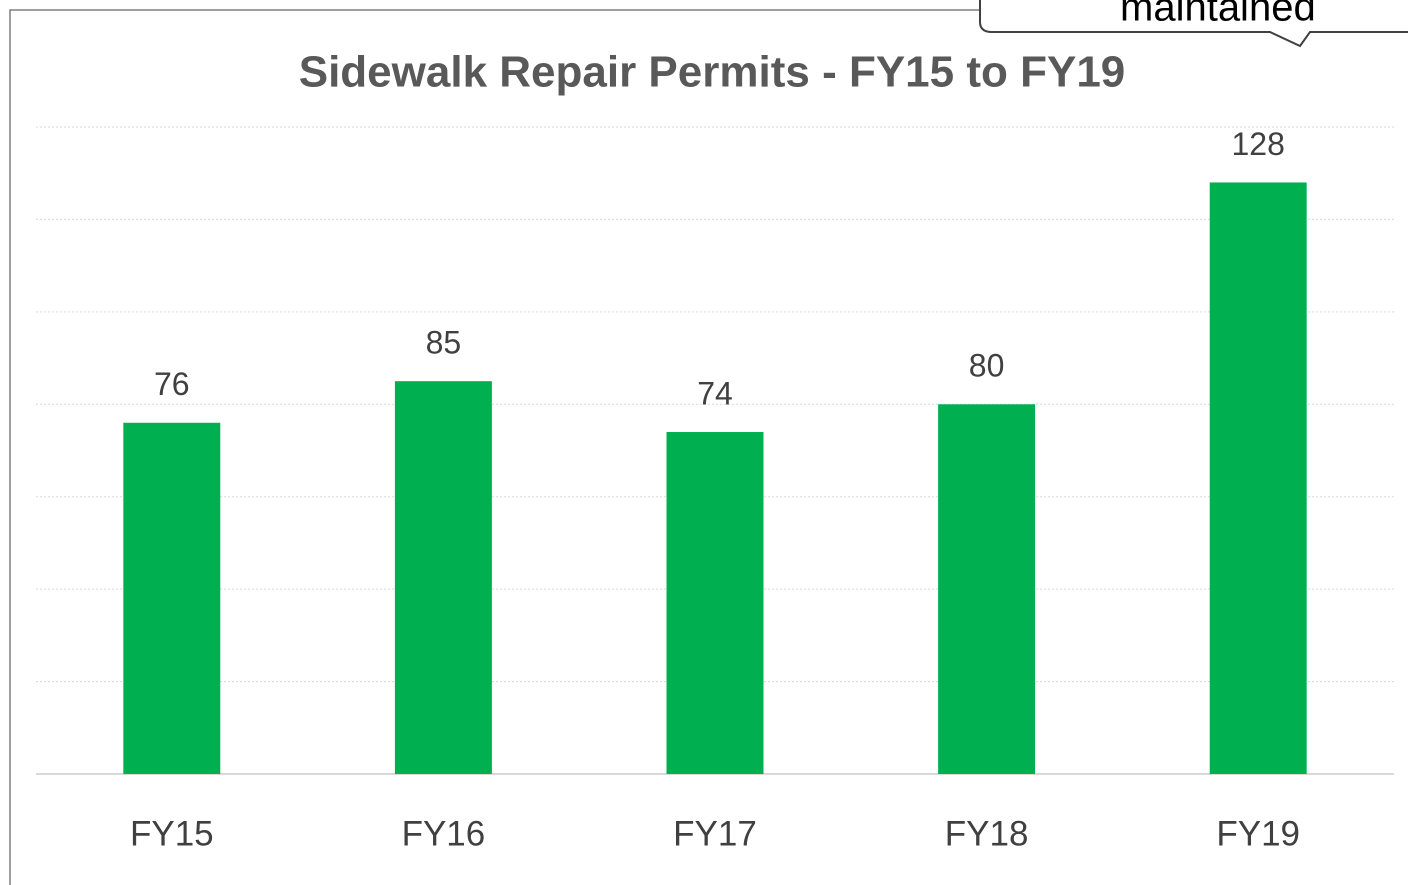 Image resolution: width=1408 pixels, height=885 pixels. What do you see at coordinates (1258, 144) in the screenshot?
I see `value-label: 128` at bounding box center [1258, 144].